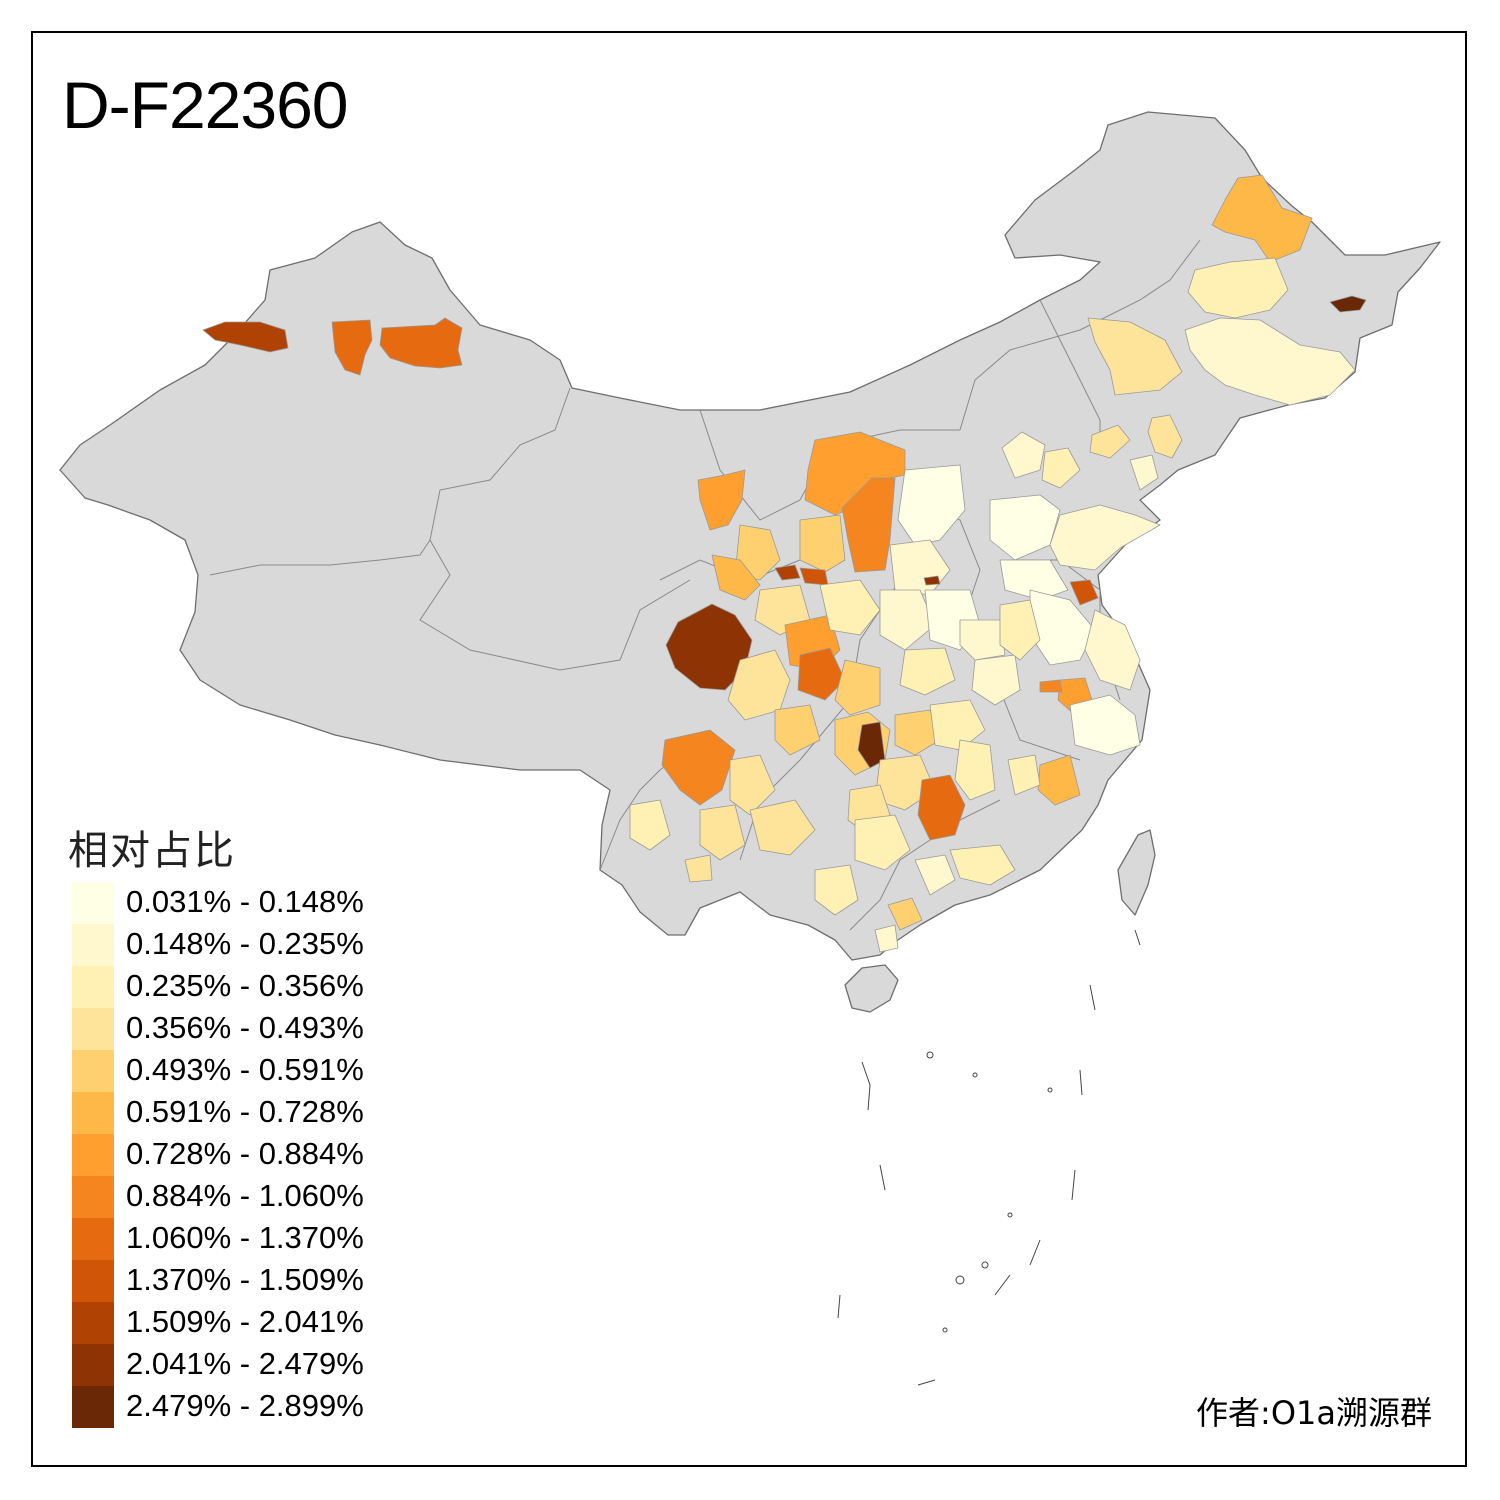  I want to click on region-nm-east, so click(1135, 356).